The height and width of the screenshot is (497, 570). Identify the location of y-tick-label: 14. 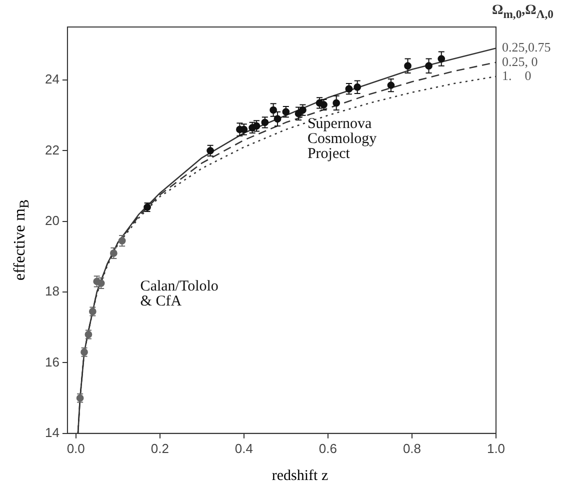
(52, 432).